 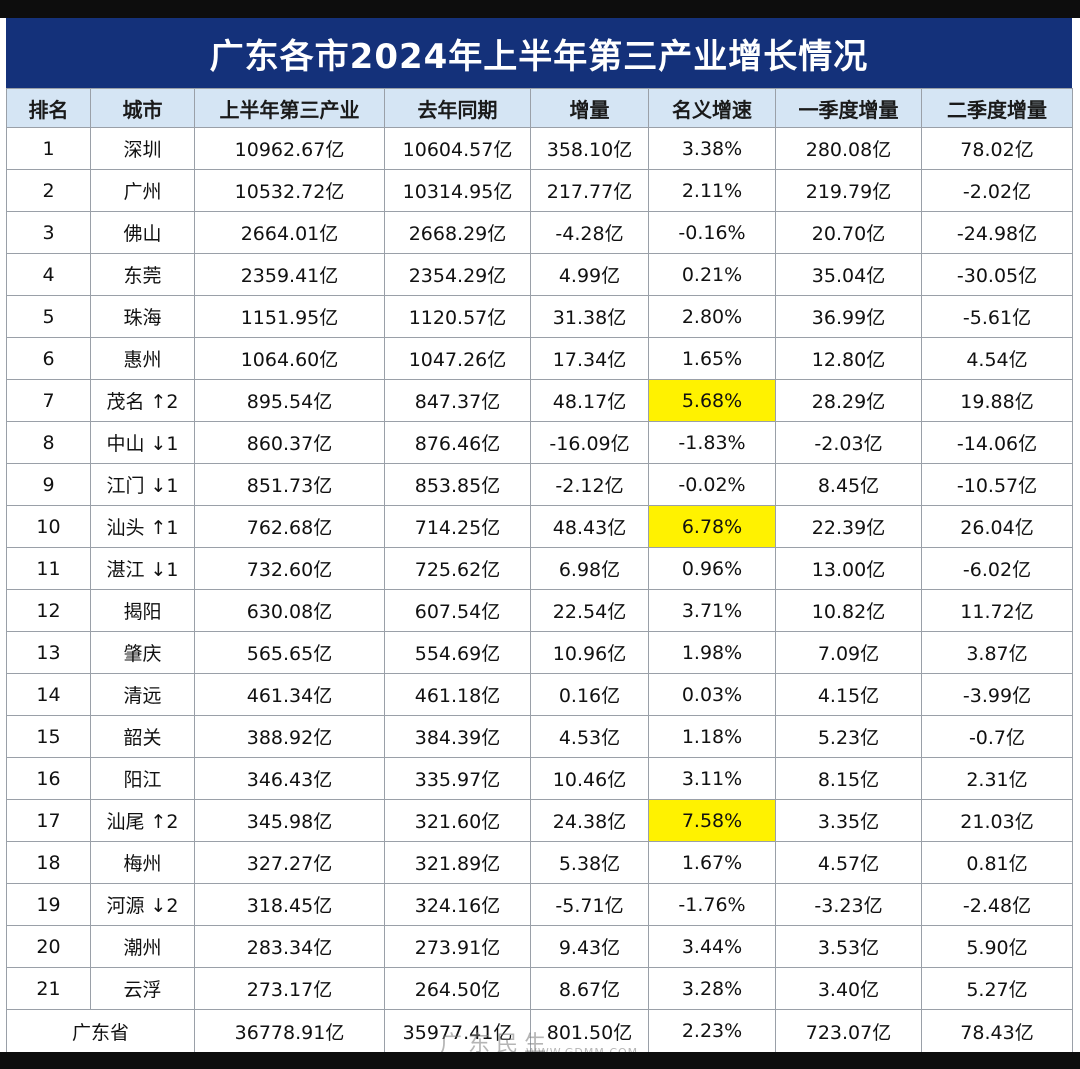 What do you see at coordinates (997, 736) in the screenshot?
I see `cell-q2: -0.7亿` at bounding box center [997, 736].